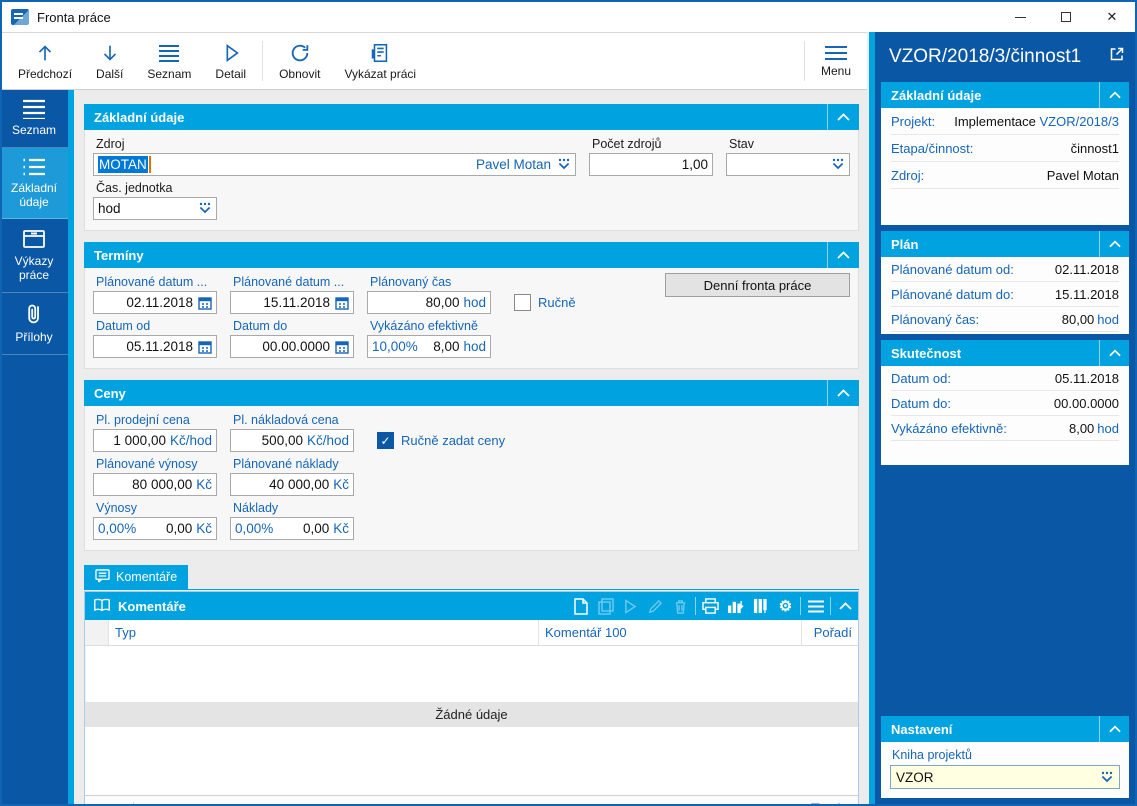  I want to click on sidebar-item-label: Základní údaje, so click(34, 194).